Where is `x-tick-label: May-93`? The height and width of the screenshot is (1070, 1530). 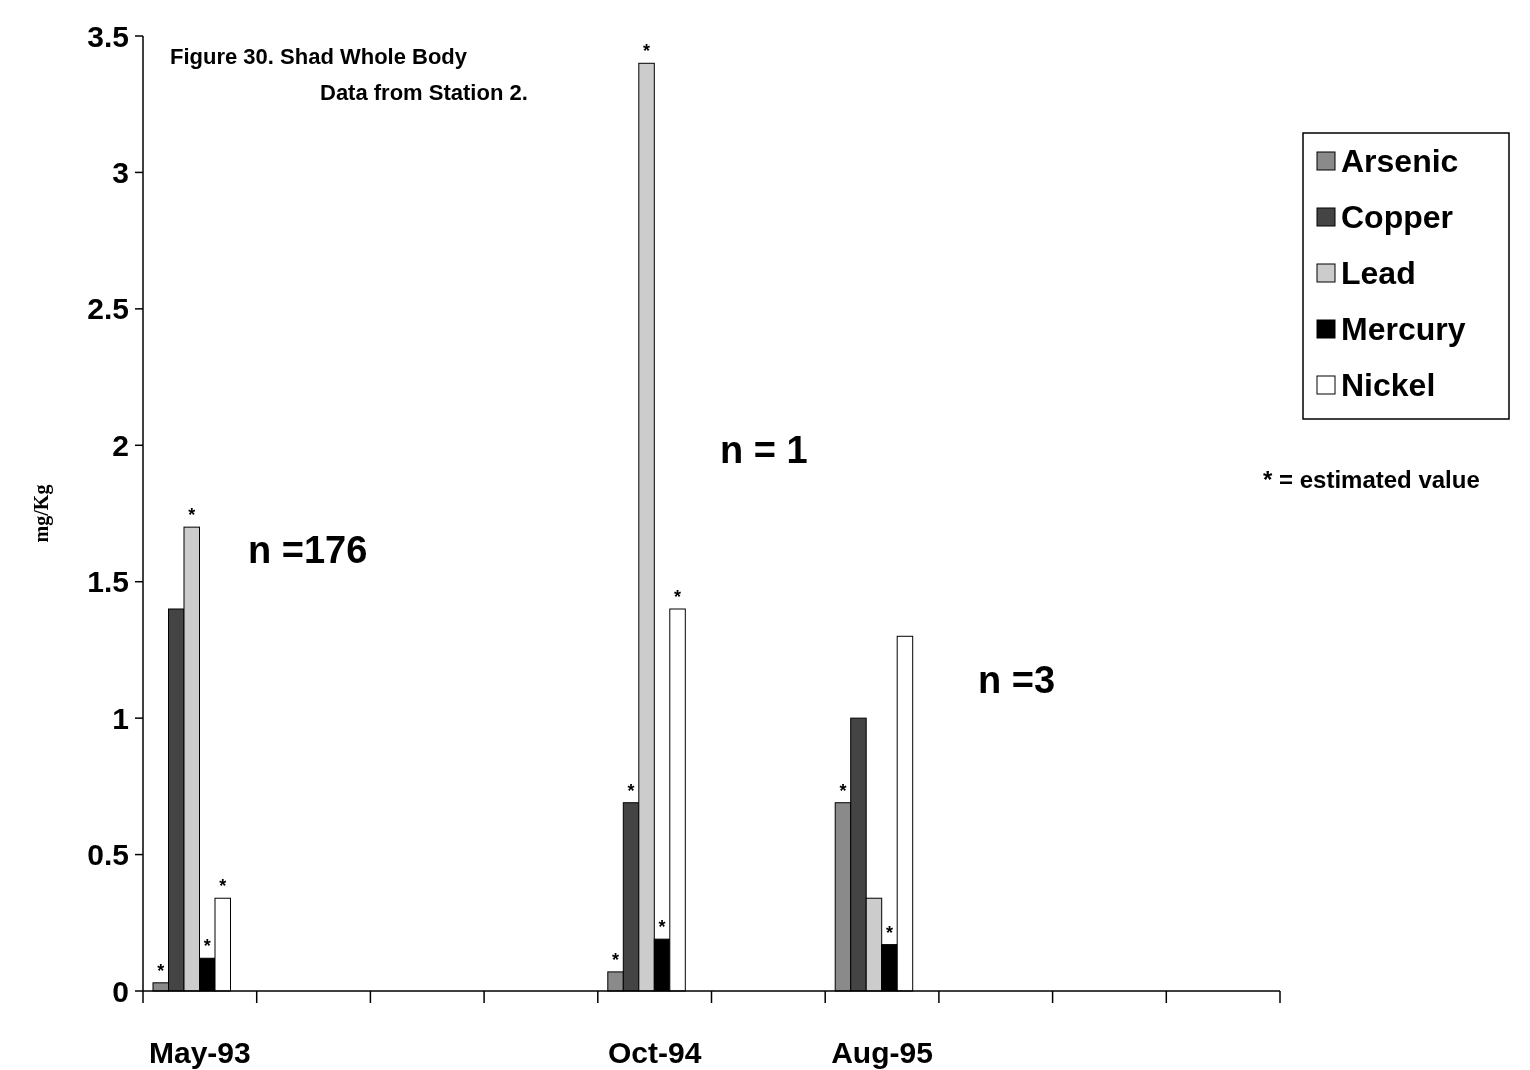
x-tick-label: May-93 is located at coordinates (199, 1052).